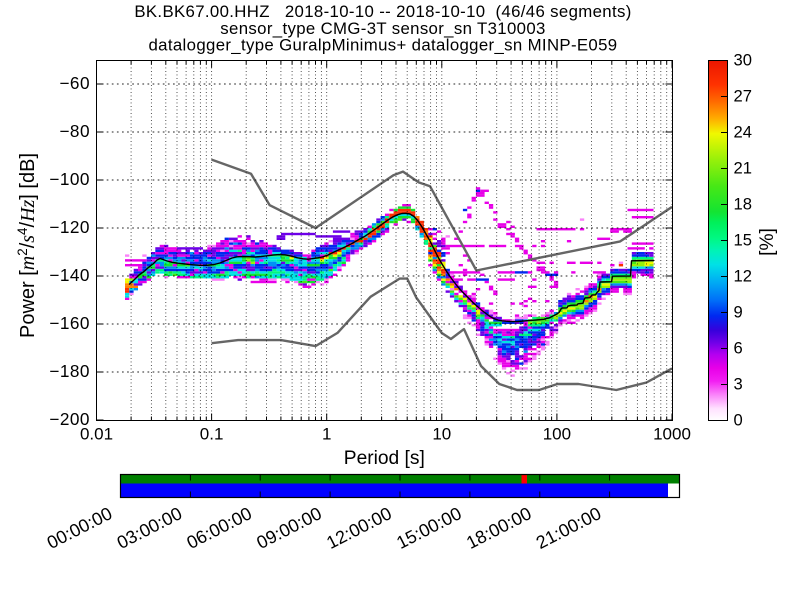 The height and width of the screenshot is (600, 800). Describe the element at coordinates (382, 28) in the screenshot. I see `svg-text:sensor_type CMG-3T sensor_sn T: sensor_type CMG-3T sensor_sn T310003` at that location.